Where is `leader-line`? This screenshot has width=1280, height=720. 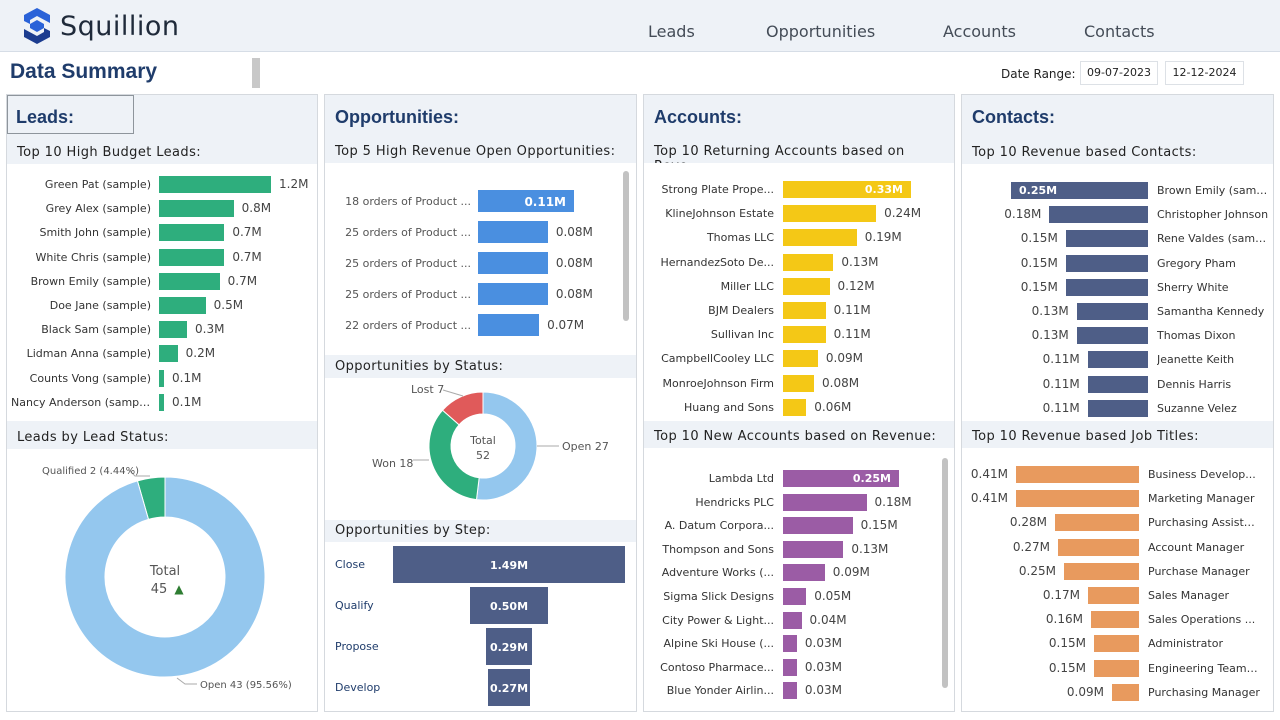 leader-line is located at coordinates (186, 681).